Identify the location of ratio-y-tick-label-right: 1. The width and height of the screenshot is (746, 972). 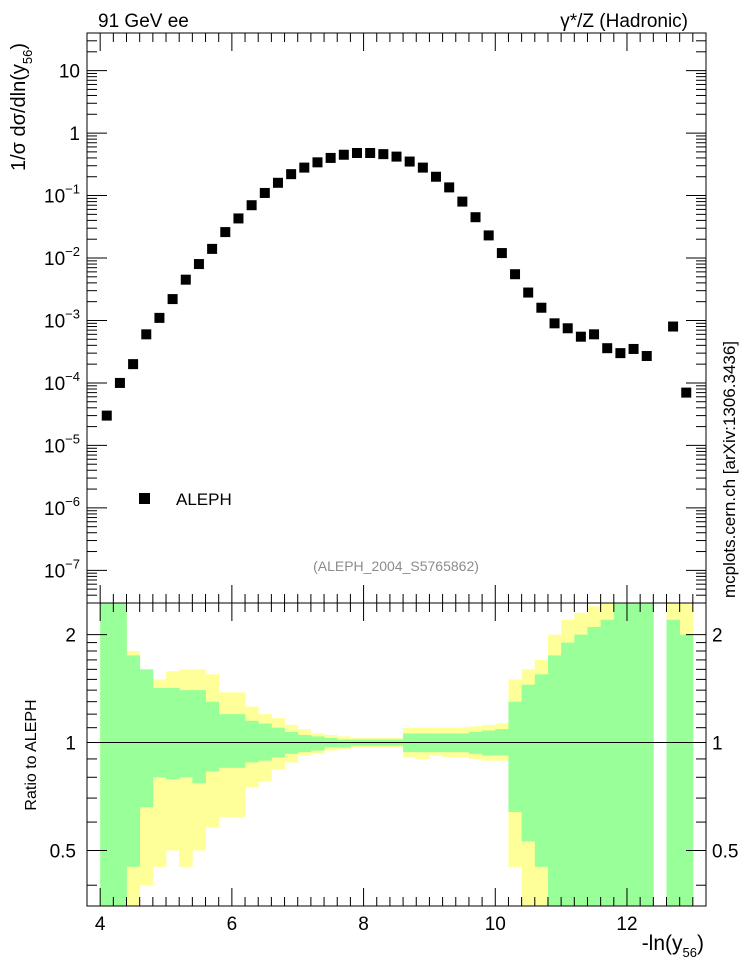
(717, 744).